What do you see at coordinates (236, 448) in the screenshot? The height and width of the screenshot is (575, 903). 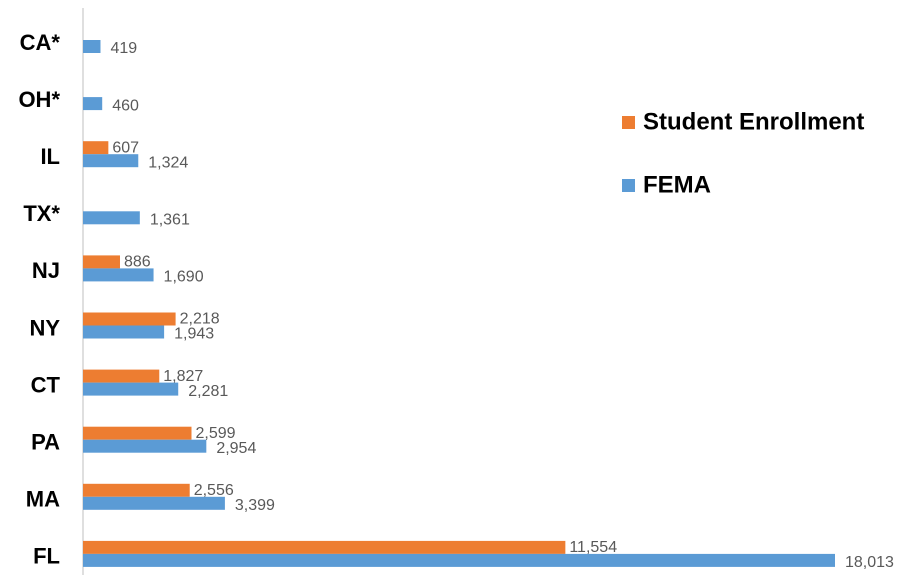 I see `value-label: 2,954` at bounding box center [236, 448].